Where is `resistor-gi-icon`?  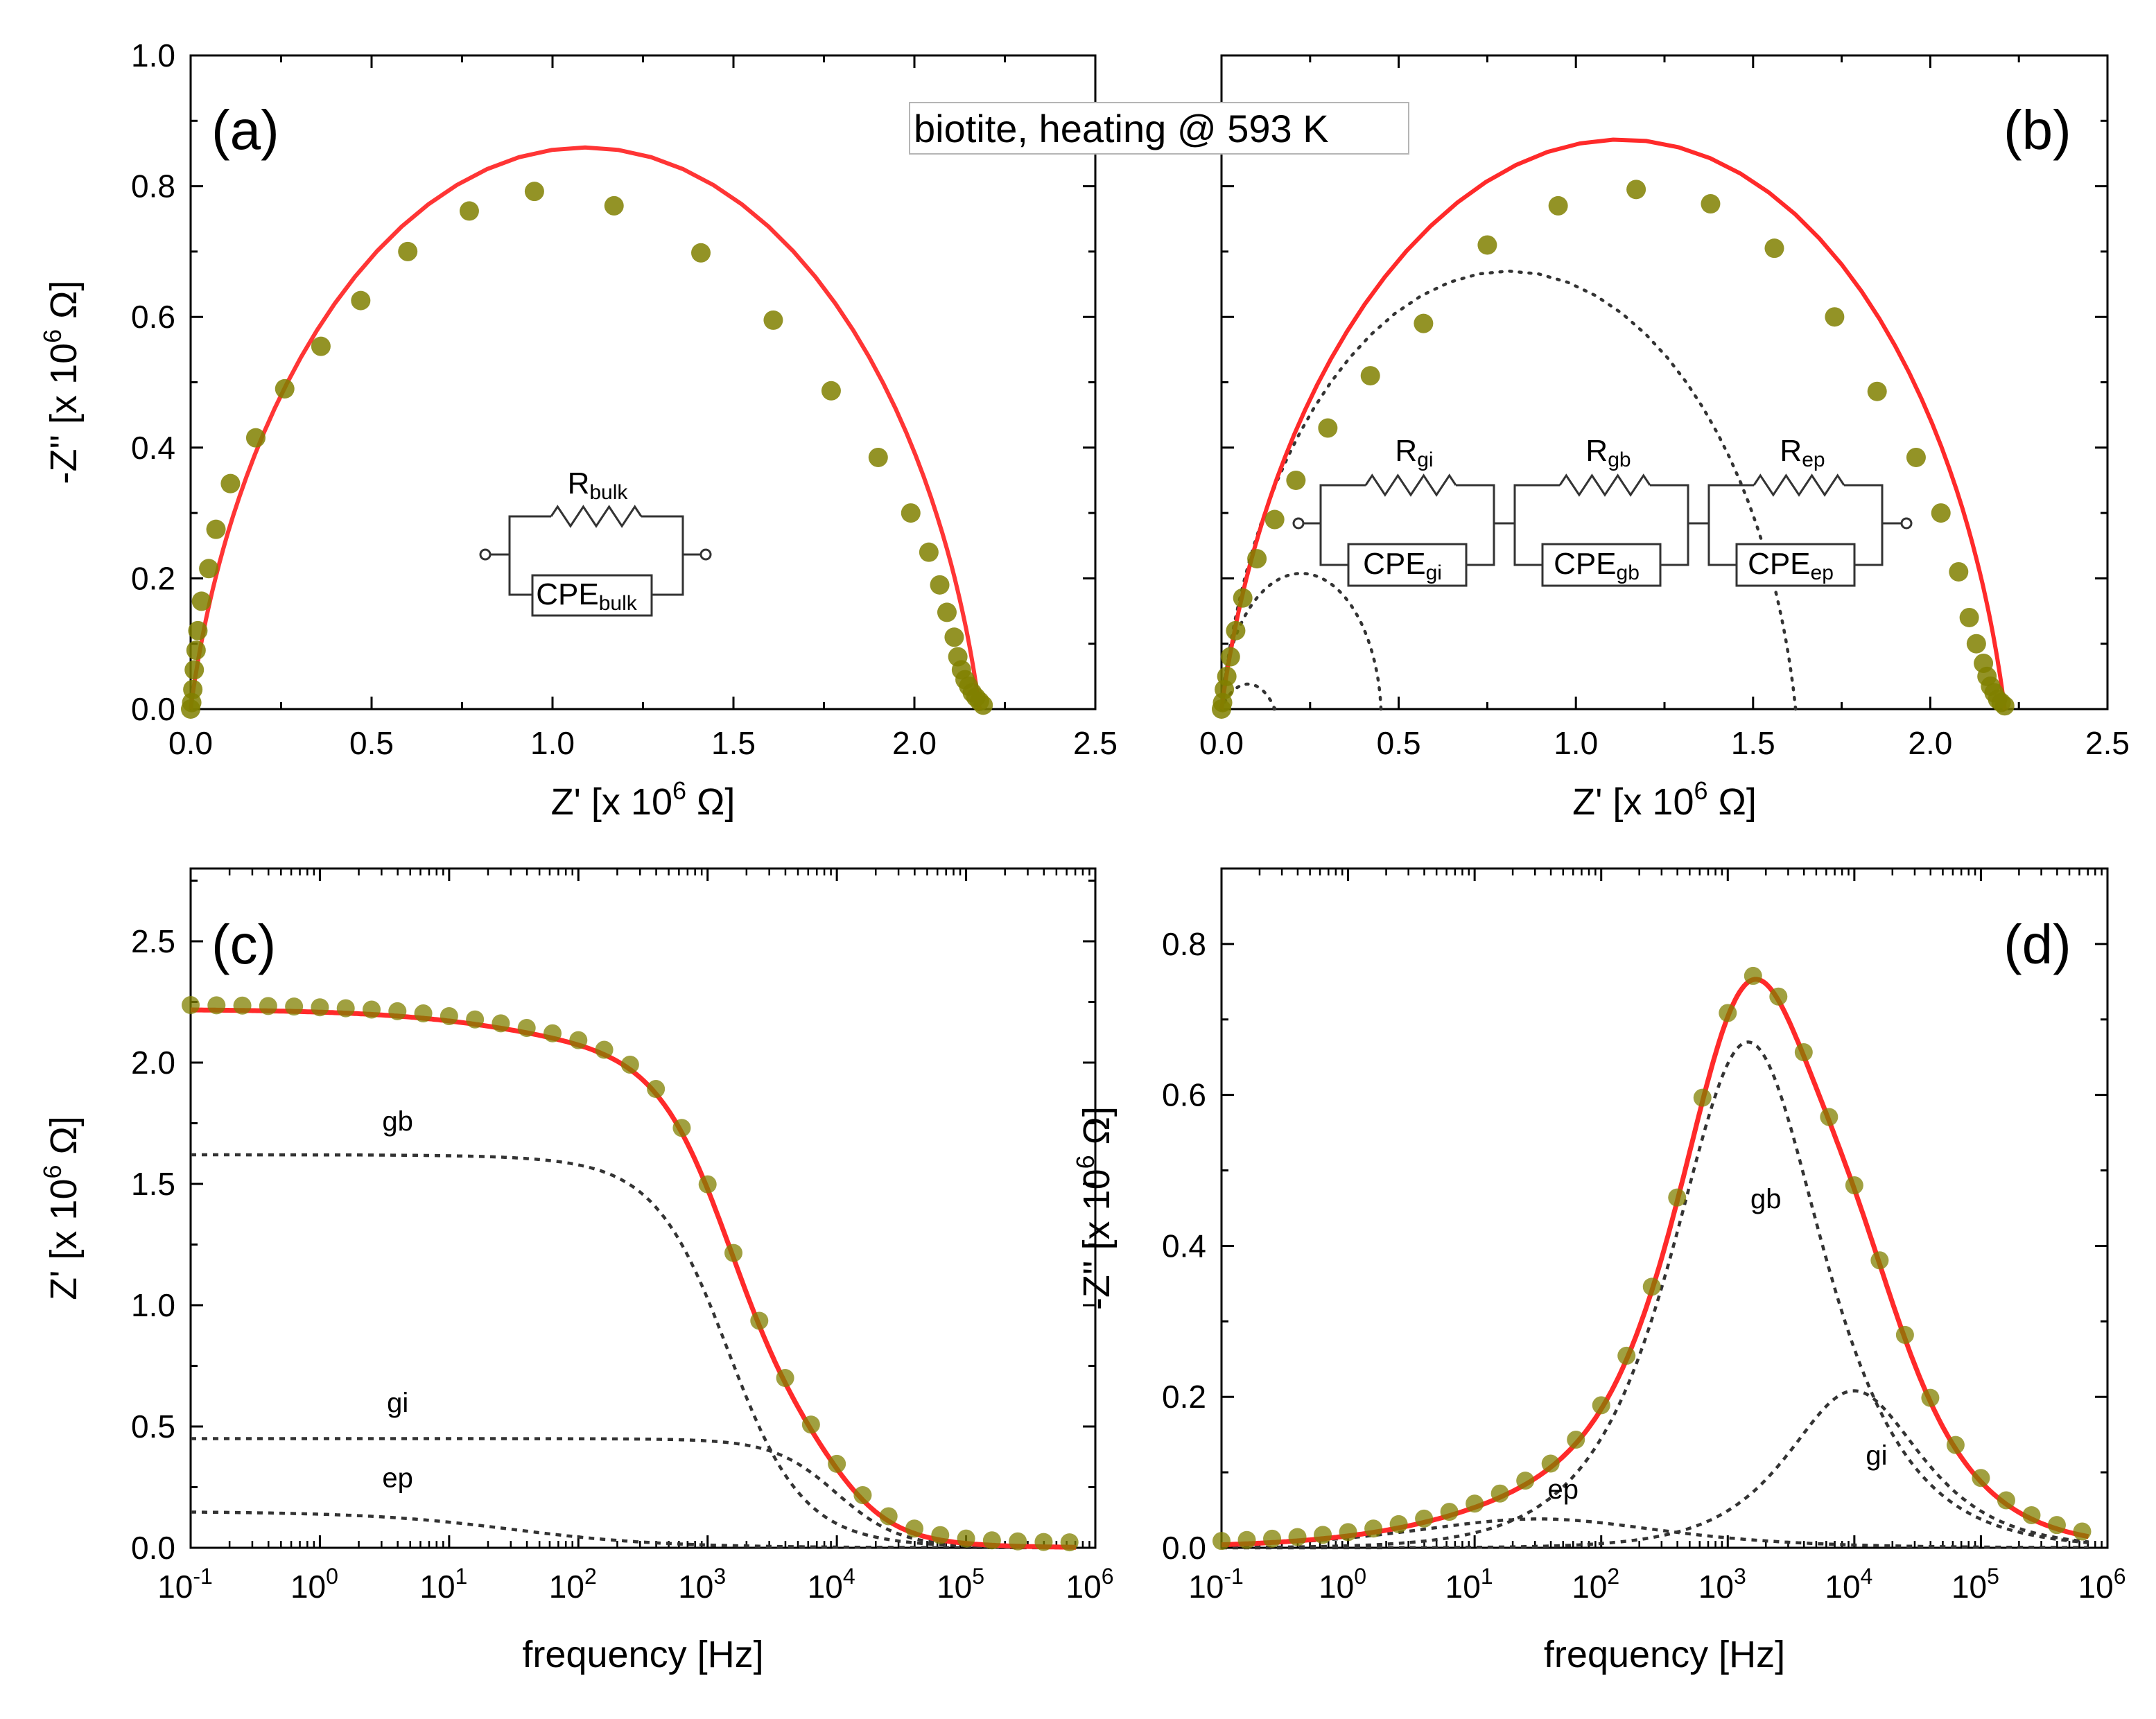 resistor-gi-icon is located at coordinates (1411, 485).